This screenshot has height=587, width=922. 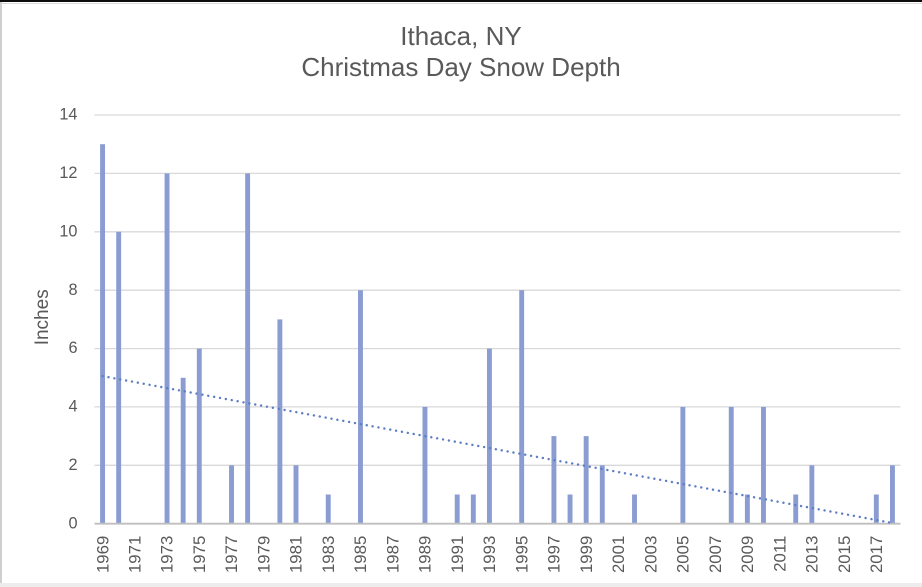 What do you see at coordinates (876, 554) in the screenshot?
I see `svg-text: 2017` at bounding box center [876, 554].